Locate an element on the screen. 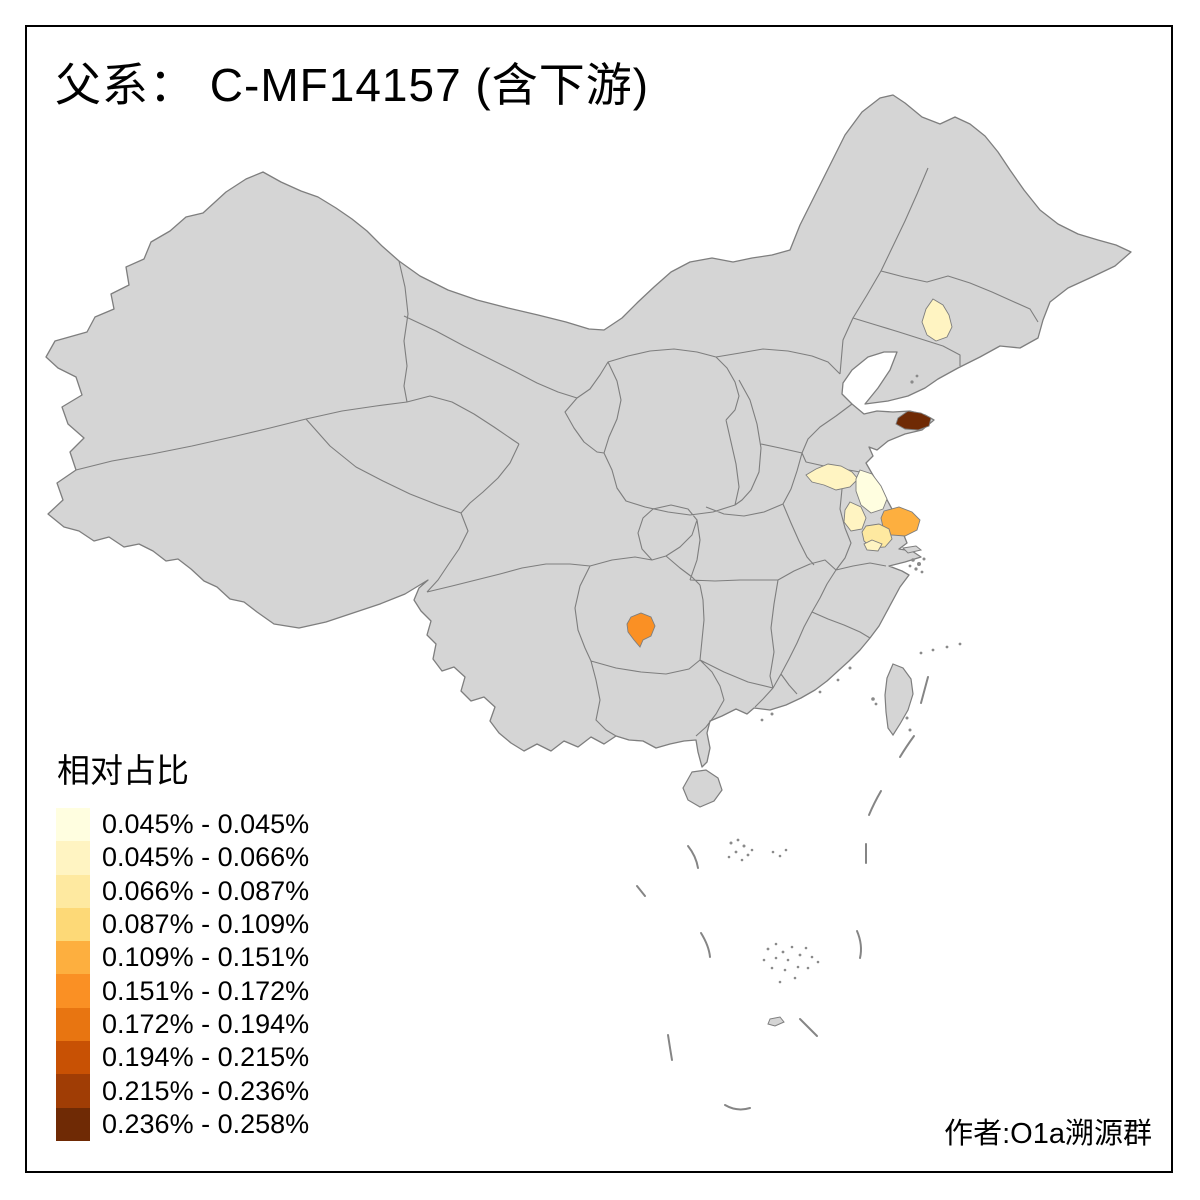 This screenshot has width=1200, height=1200. legend-row: 0.194% - 0.215% is located at coordinates (183, 1058).